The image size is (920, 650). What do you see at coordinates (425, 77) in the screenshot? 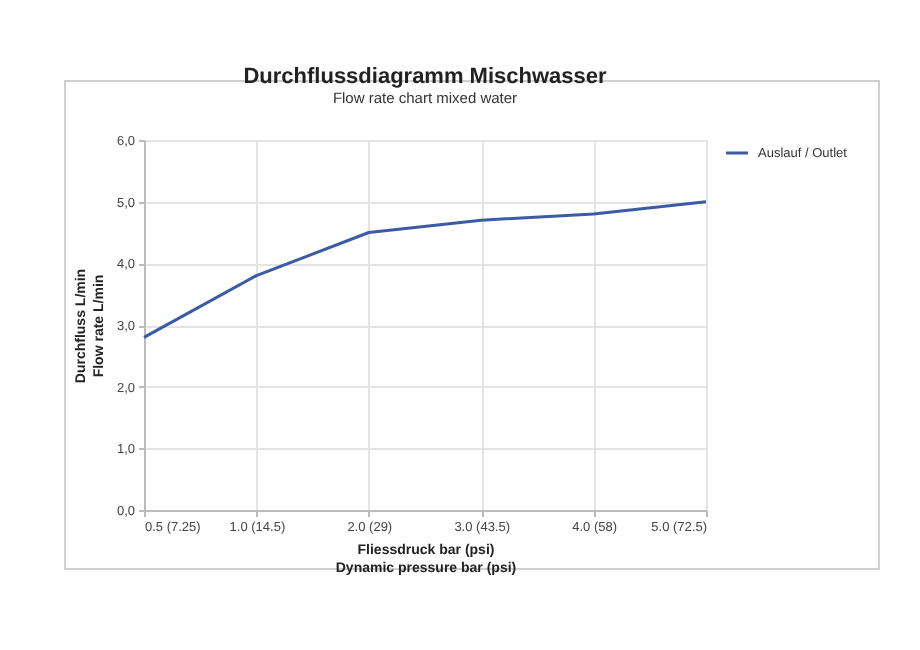
I see `chart-title: Durchflussdiagramm Mischwasser` at bounding box center [425, 77].